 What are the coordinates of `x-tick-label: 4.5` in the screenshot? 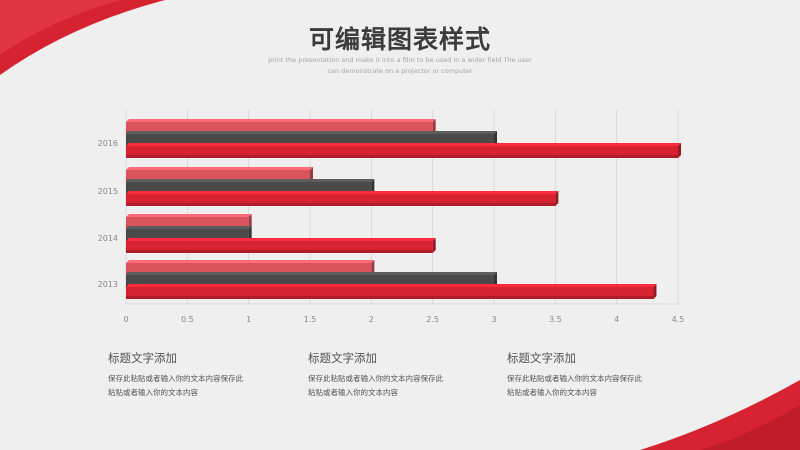 It's located at (678, 319).